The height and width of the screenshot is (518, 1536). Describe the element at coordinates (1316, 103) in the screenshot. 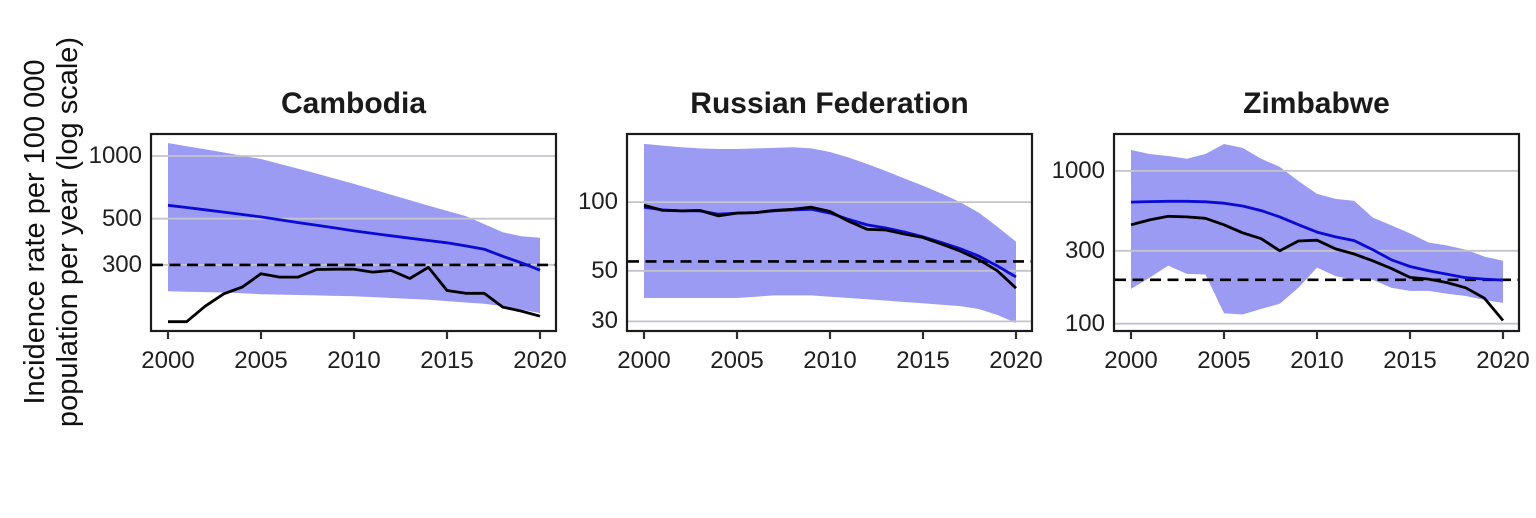

I see `panel-title: Zimbabwe` at that location.